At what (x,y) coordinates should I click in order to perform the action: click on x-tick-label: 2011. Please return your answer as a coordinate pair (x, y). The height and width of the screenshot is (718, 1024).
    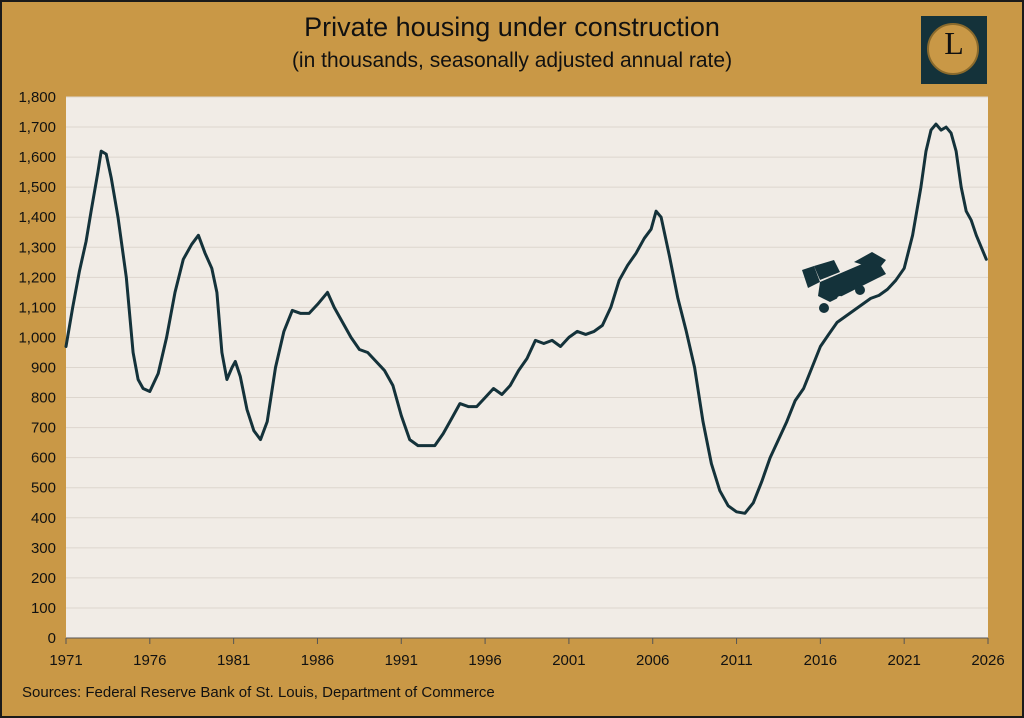
    Looking at the image, I should click on (736, 660).